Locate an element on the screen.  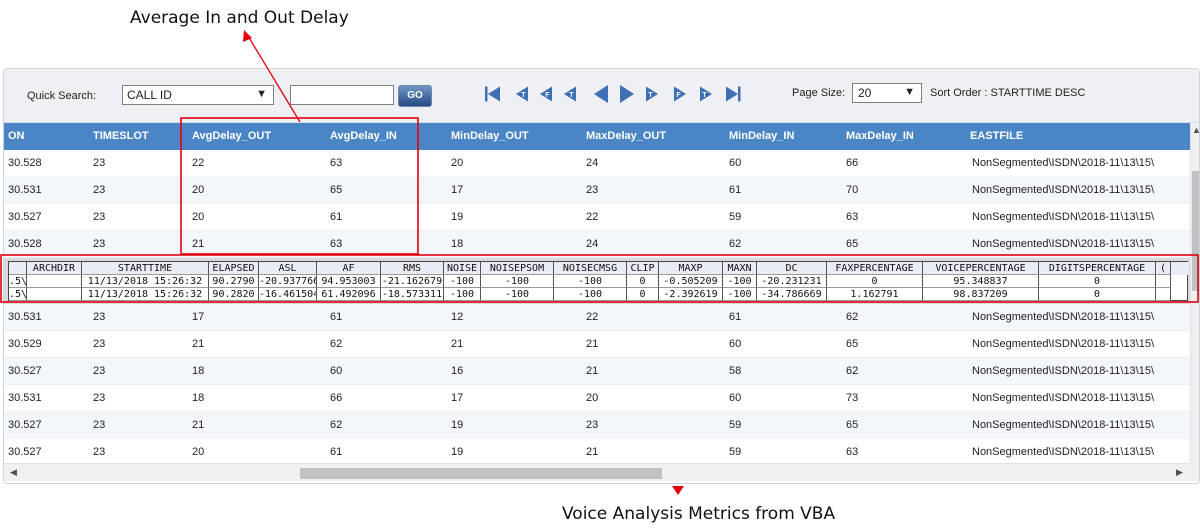
page-size-select: 20 ▼ is located at coordinates (887, 93).